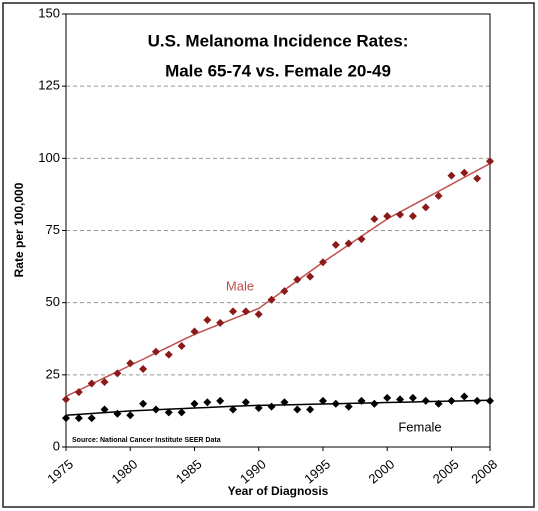 Image resolution: width=538 pixels, height=511 pixels. Describe the element at coordinates (49, 157) in the screenshot. I see `y-tick-label: 100` at that location.